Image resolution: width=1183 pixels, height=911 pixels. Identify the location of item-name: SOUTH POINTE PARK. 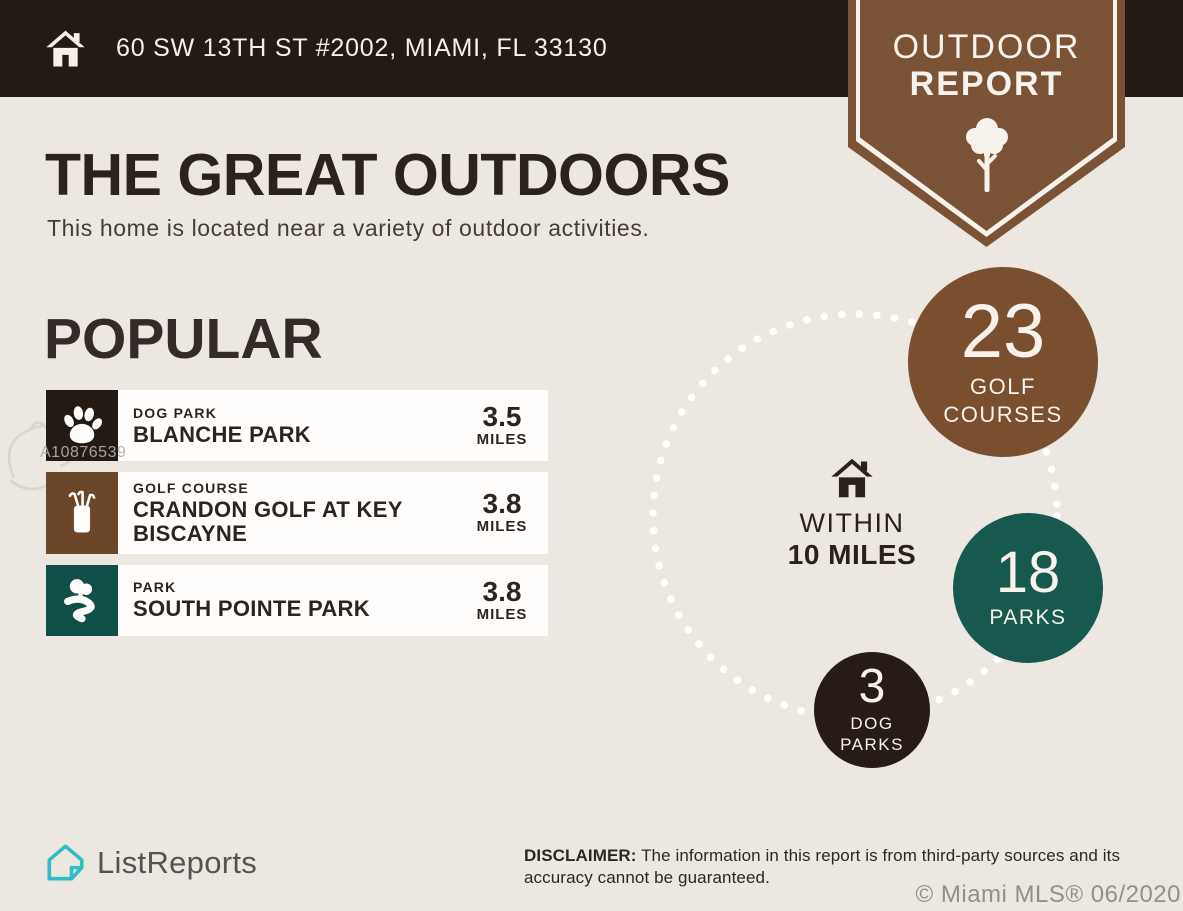
(251, 609).